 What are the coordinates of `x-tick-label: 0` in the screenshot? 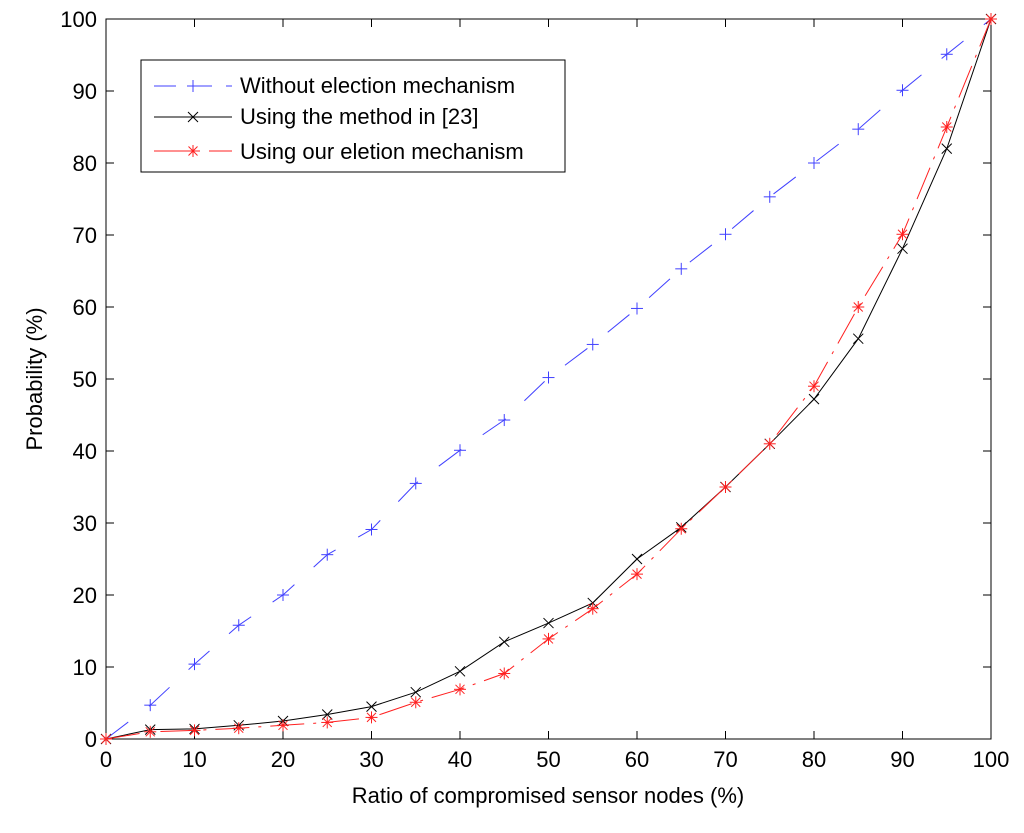 It's located at (106, 759).